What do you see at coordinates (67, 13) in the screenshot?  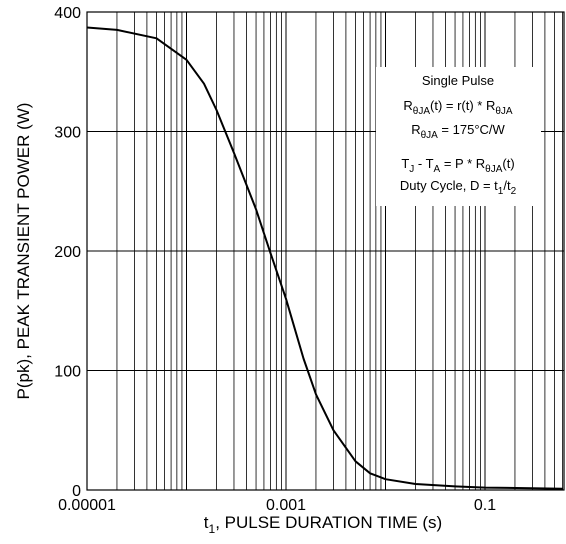 I see `y-tick-label: 400` at bounding box center [67, 13].